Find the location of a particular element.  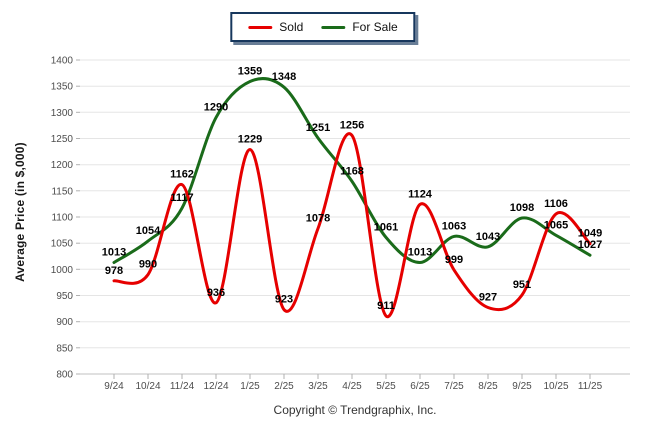

y-tick-label: 1000 is located at coordinates (62, 270).